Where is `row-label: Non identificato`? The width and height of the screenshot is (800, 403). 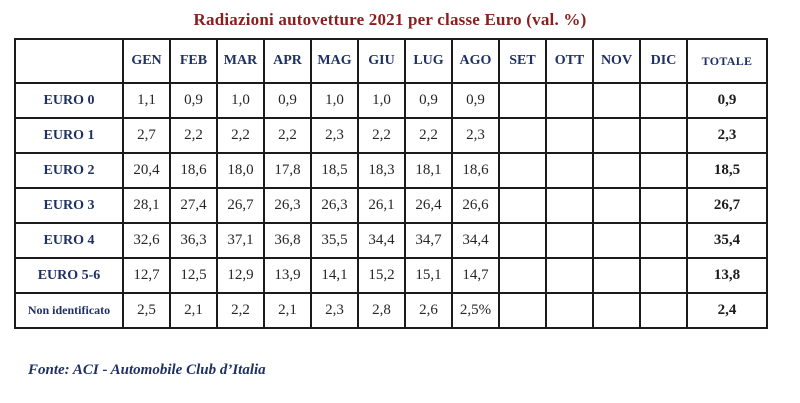
row-label: Non identificato is located at coordinates (69, 310).